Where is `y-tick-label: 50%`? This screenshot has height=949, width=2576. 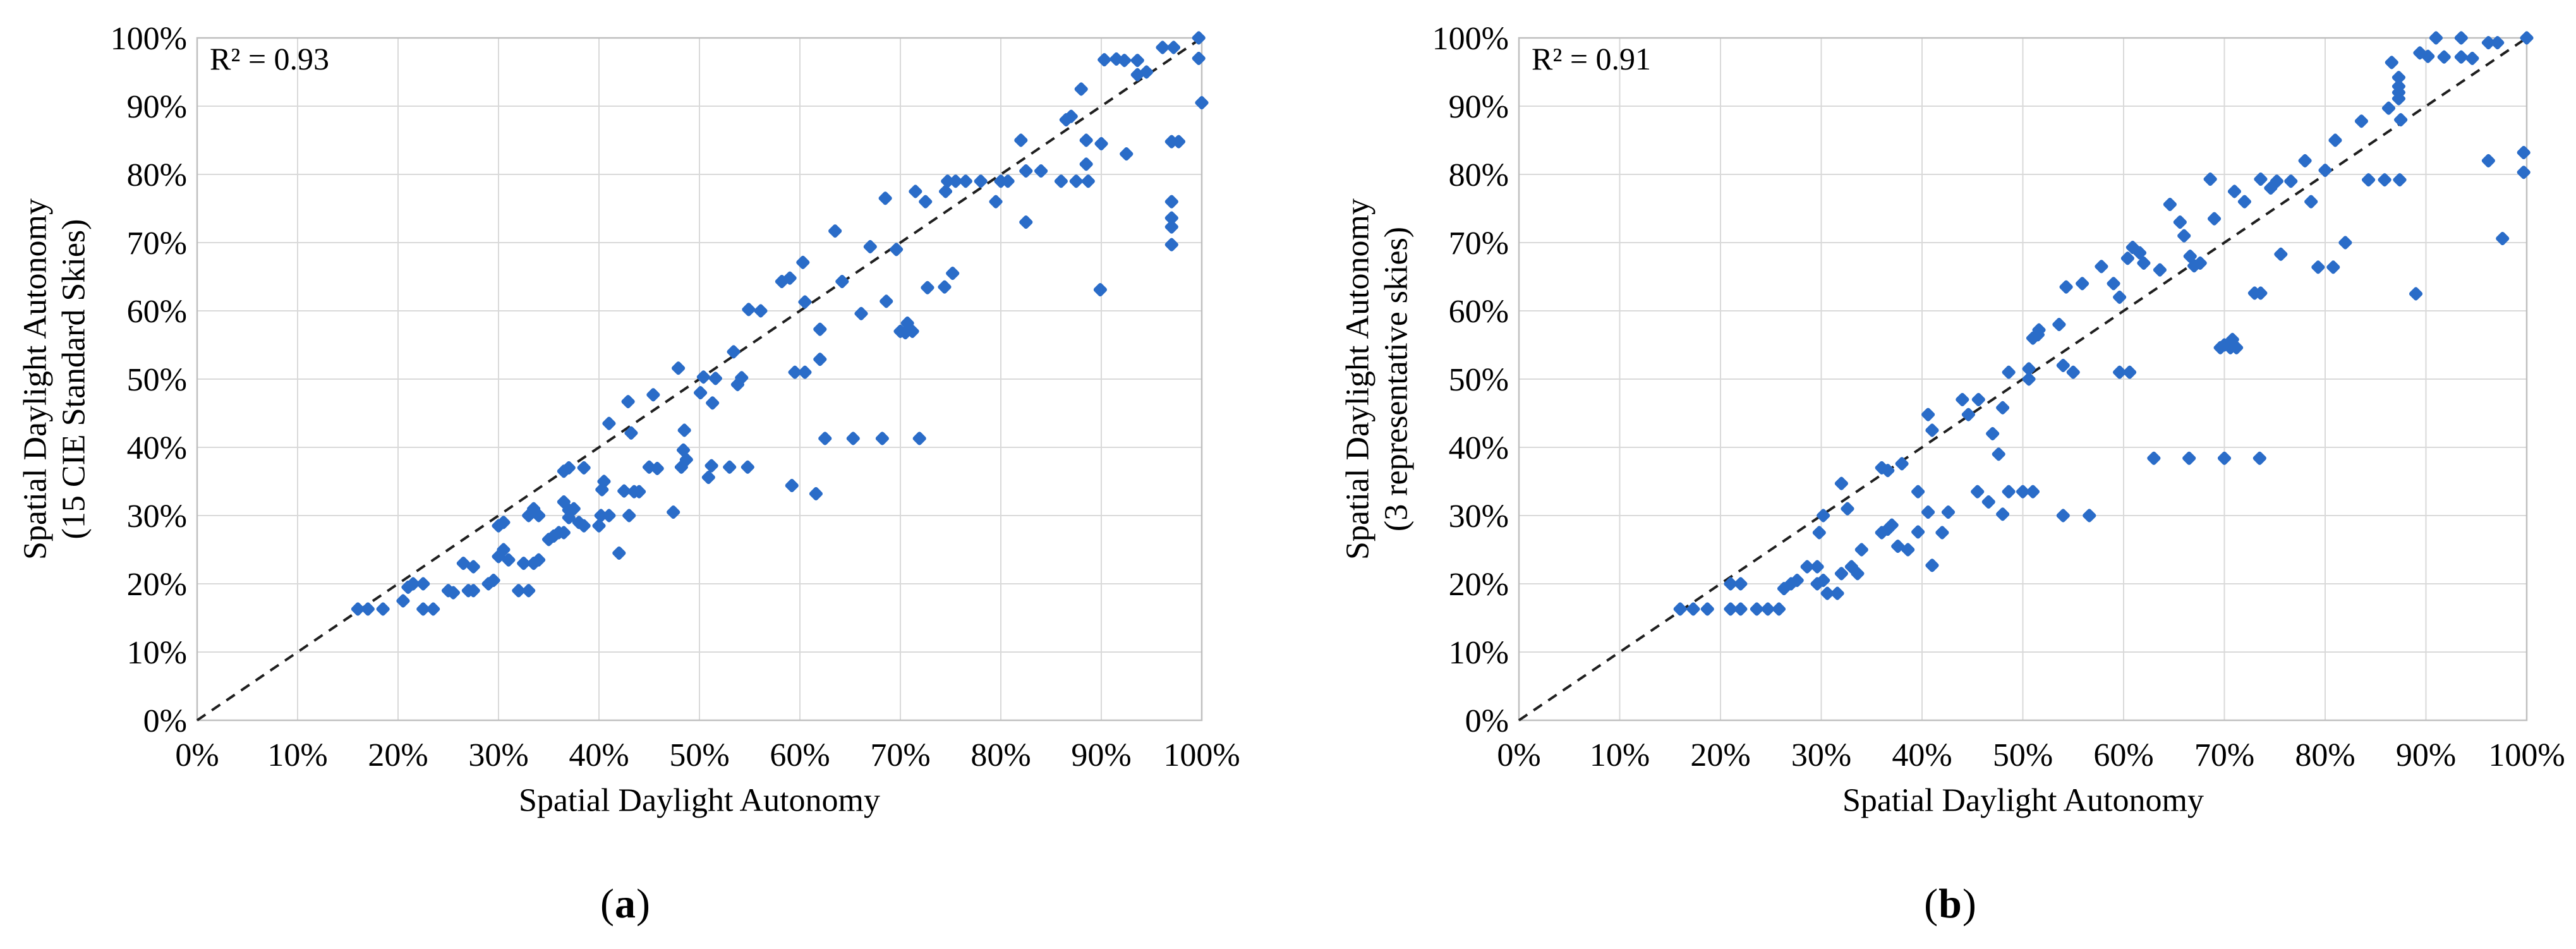 y-tick-label: 50% is located at coordinates (157, 380).